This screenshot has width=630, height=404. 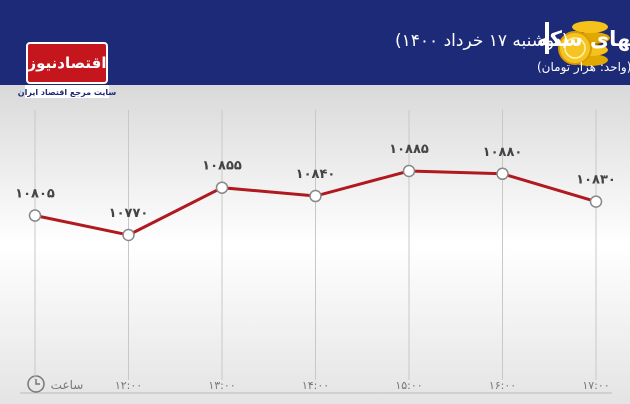 I want to click on tagline-box, so click(x=67, y=91).